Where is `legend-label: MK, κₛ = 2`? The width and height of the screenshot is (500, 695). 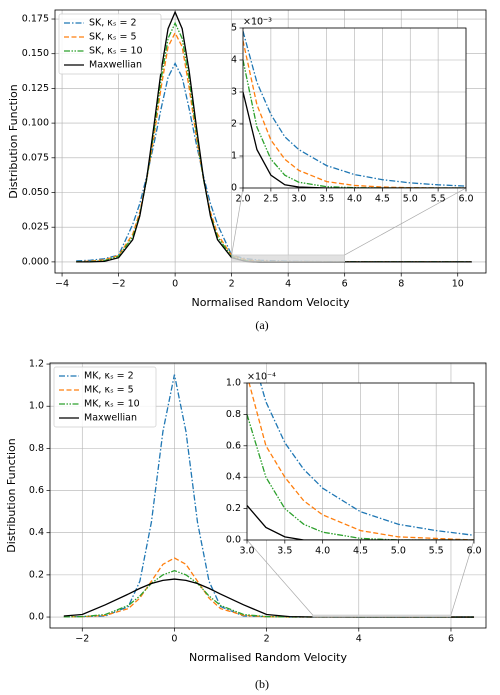
legend-label: MK, κₛ = 2 is located at coordinates (109, 376).